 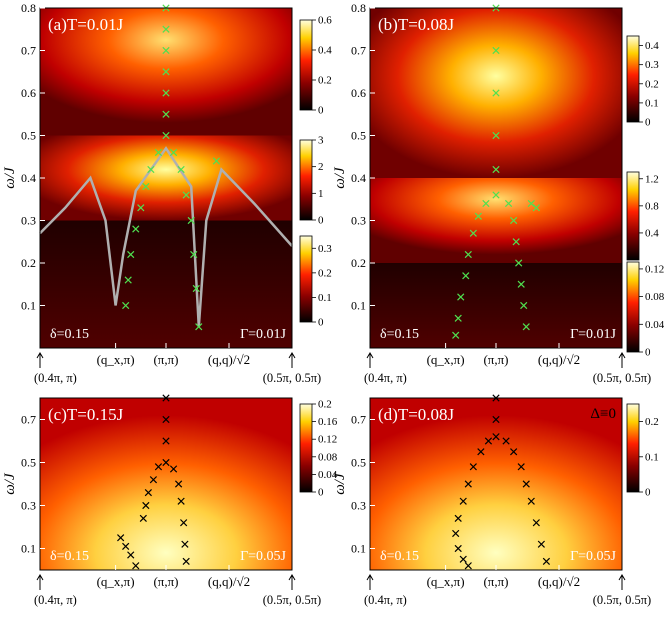 I want to click on y-tick-label: 0.5, so click(x=28, y=136).